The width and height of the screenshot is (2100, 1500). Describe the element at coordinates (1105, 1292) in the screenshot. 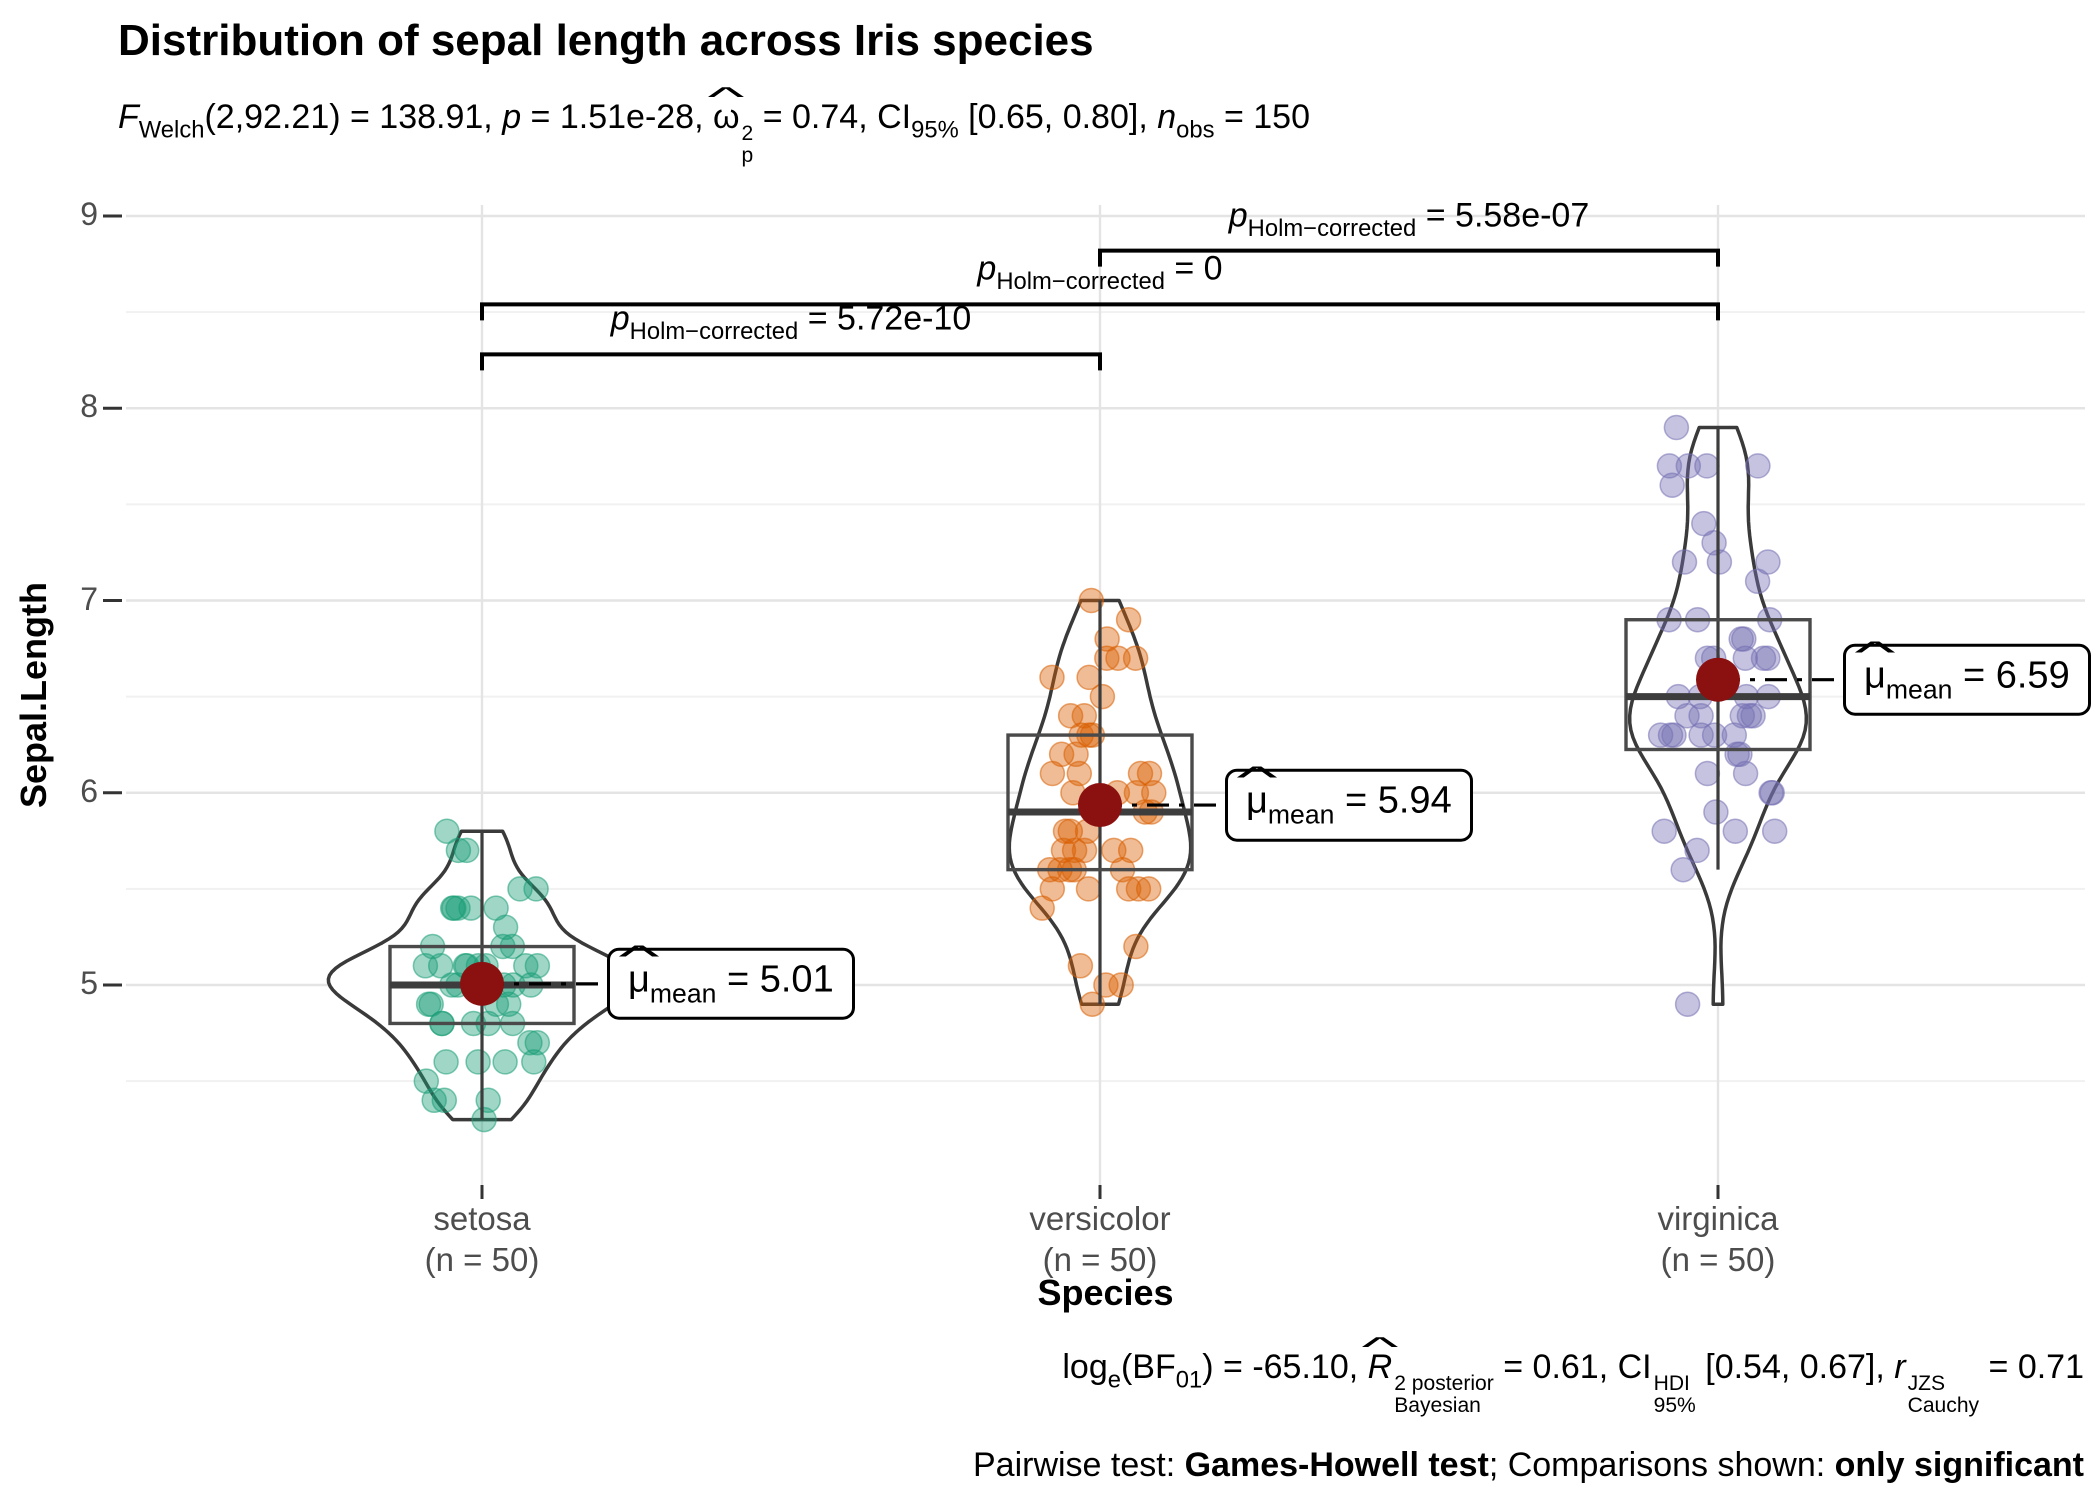

I see `x-axis-title: Species` at that location.